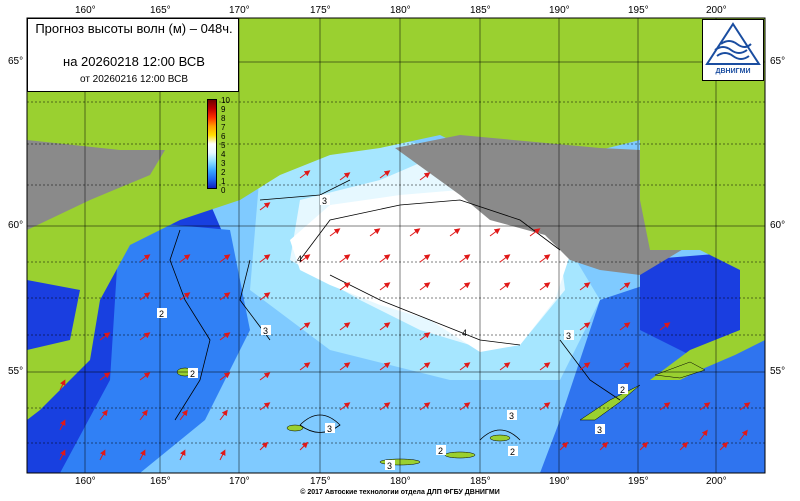 The width and height of the screenshot is (800, 501). What do you see at coordinates (223, 136) in the screenshot?
I see `legend-tick: 6` at bounding box center [223, 136].